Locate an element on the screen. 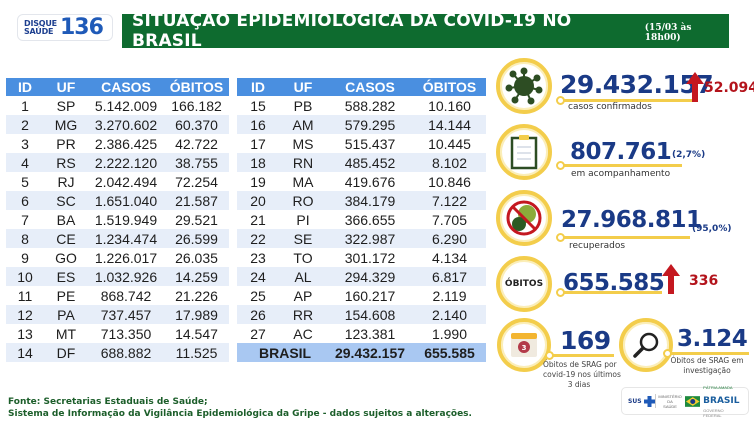  cell-obitos: 11.525 is located at coordinates (196, 352).